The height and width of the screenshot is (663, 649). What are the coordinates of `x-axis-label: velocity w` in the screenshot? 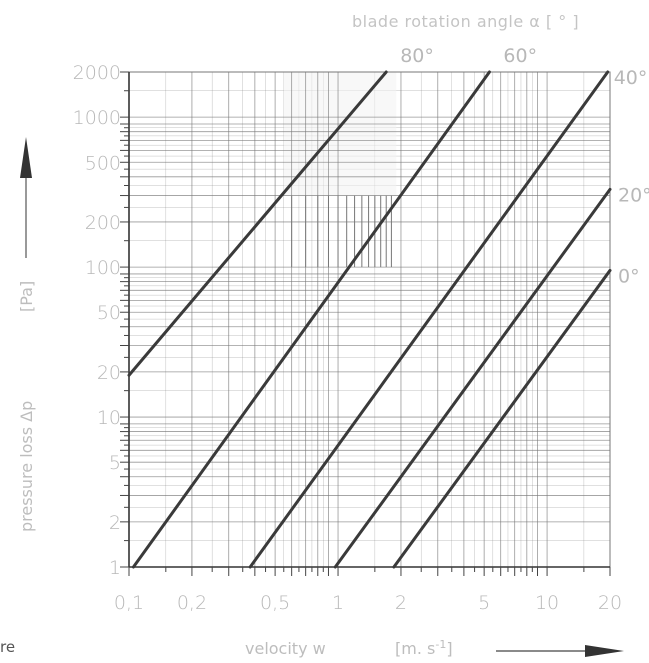 It's located at (285, 648).